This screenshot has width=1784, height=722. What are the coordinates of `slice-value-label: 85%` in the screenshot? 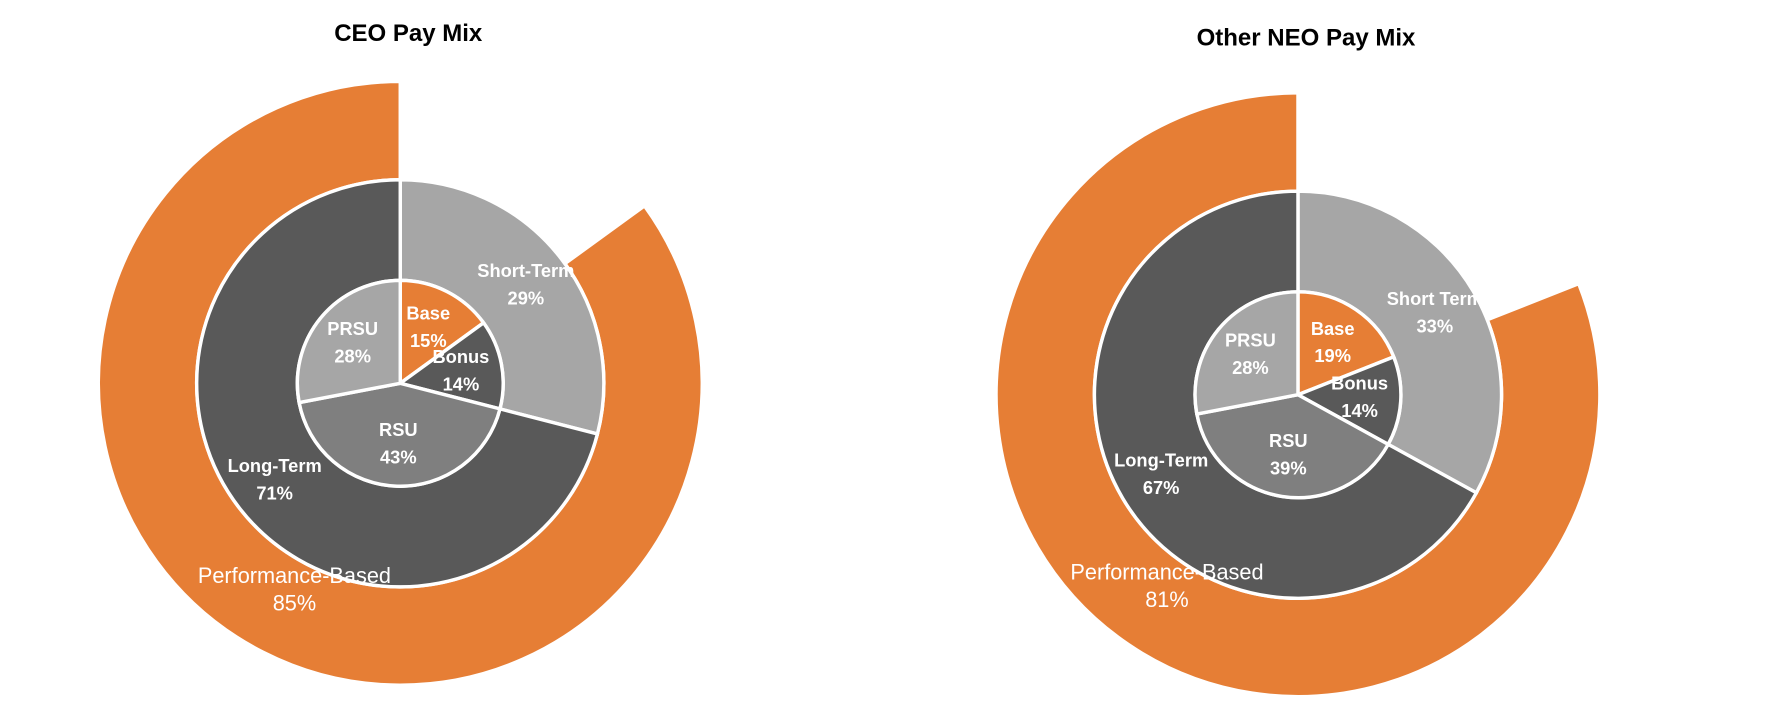 It's located at (294, 602).